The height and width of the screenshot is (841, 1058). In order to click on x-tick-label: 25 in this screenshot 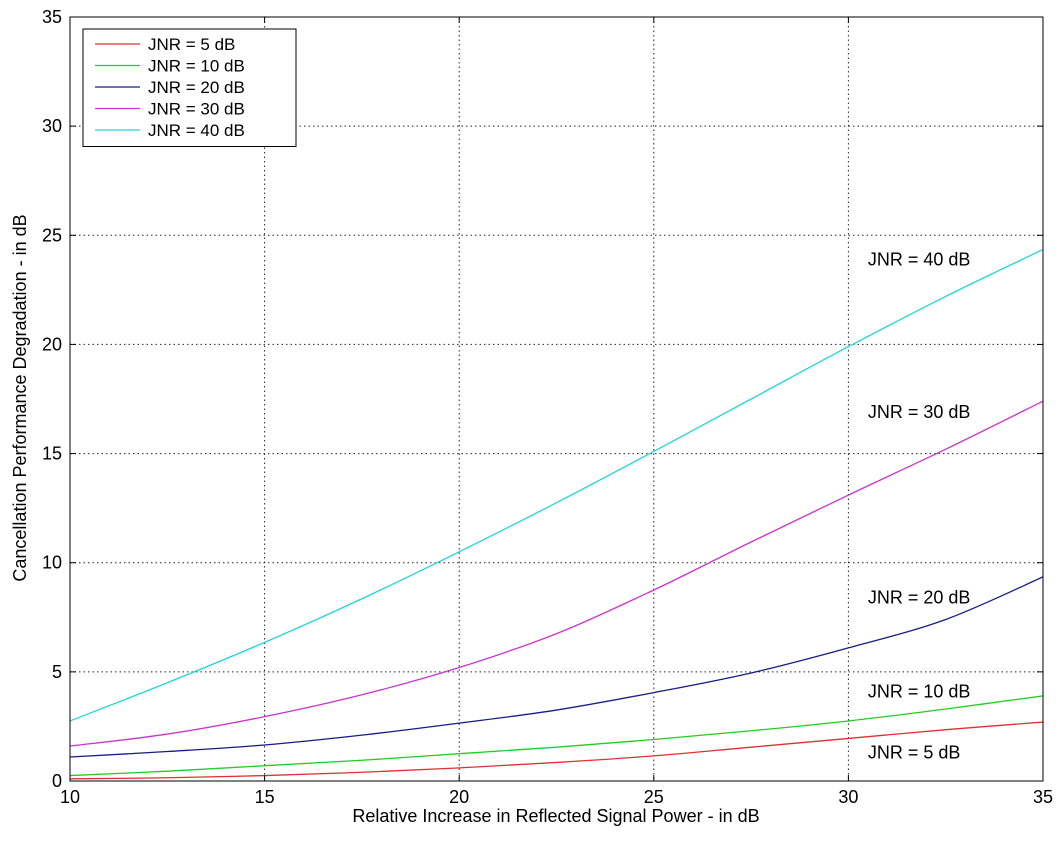, I will do `click(654, 797)`.